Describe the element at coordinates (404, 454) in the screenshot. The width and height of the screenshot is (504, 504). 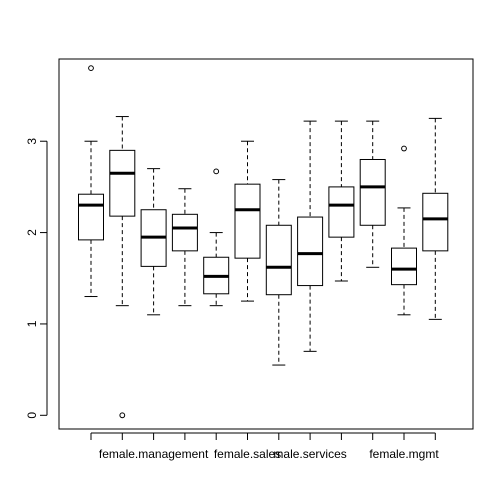
I see `x-tick-label: female.mgmt` at that location.